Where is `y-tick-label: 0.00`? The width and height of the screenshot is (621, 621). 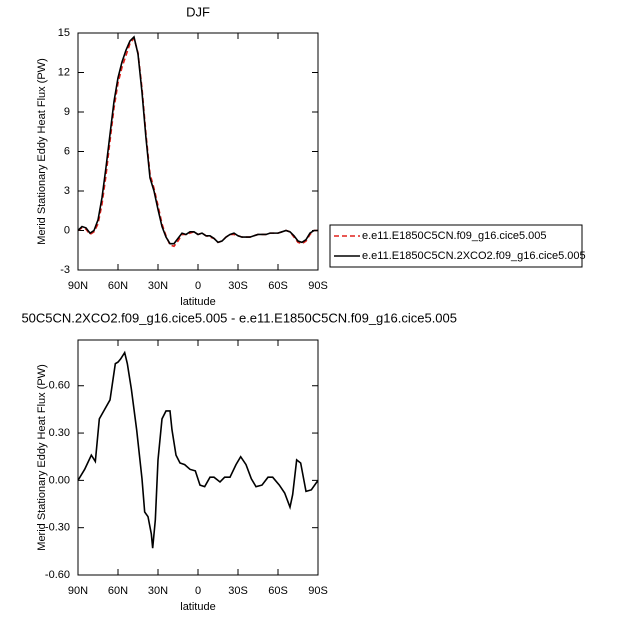
y-tick-label: 0.00 is located at coordinates (59, 480).